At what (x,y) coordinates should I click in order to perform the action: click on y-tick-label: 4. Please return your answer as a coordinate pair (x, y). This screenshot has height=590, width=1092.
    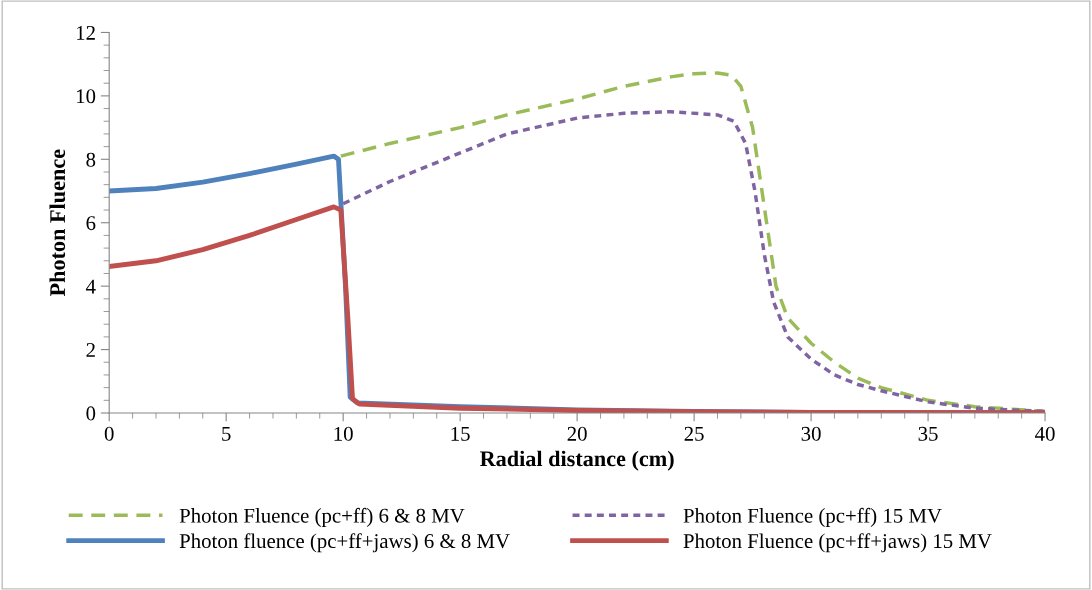
    Looking at the image, I should click on (91, 286).